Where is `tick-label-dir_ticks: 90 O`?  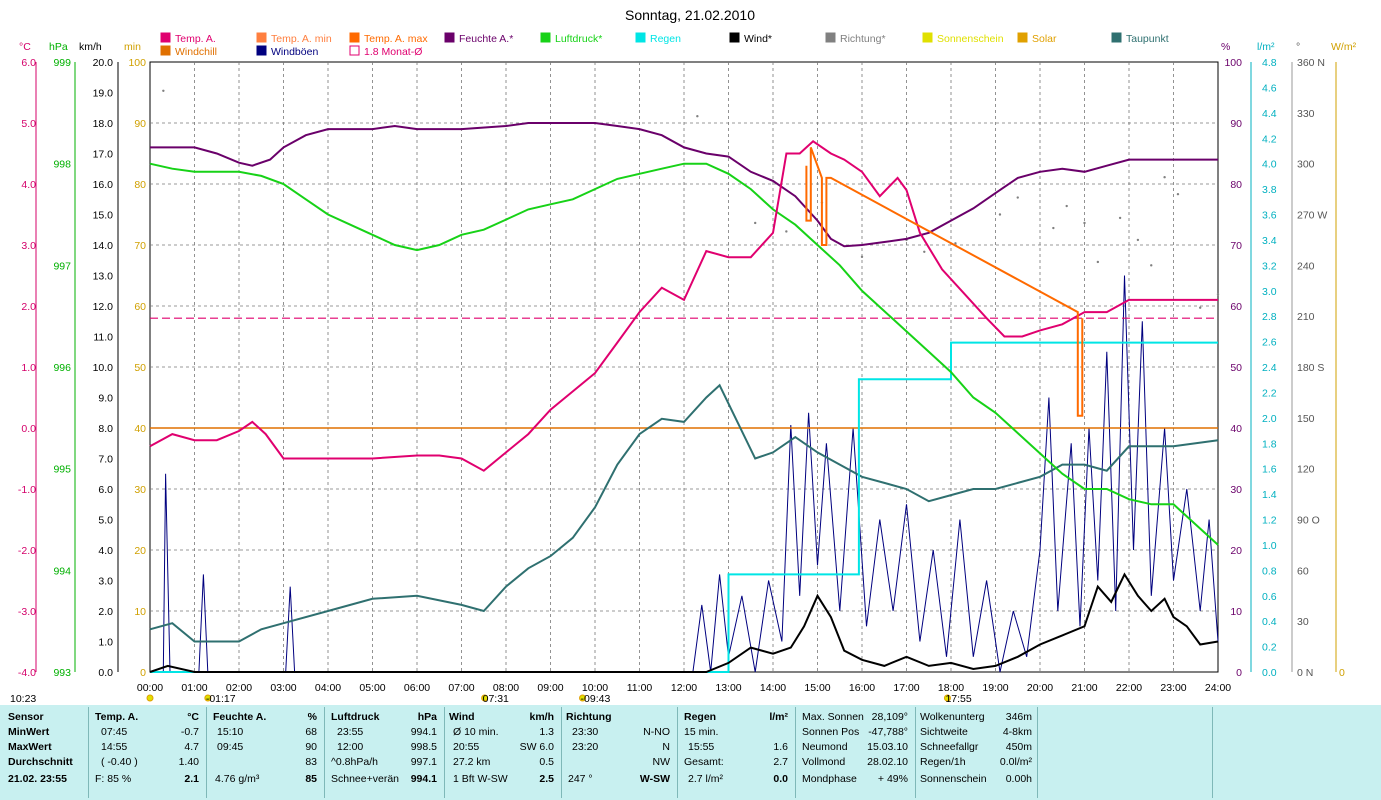
tick-label-dir_ticks: 90 O is located at coordinates (1308, 521).